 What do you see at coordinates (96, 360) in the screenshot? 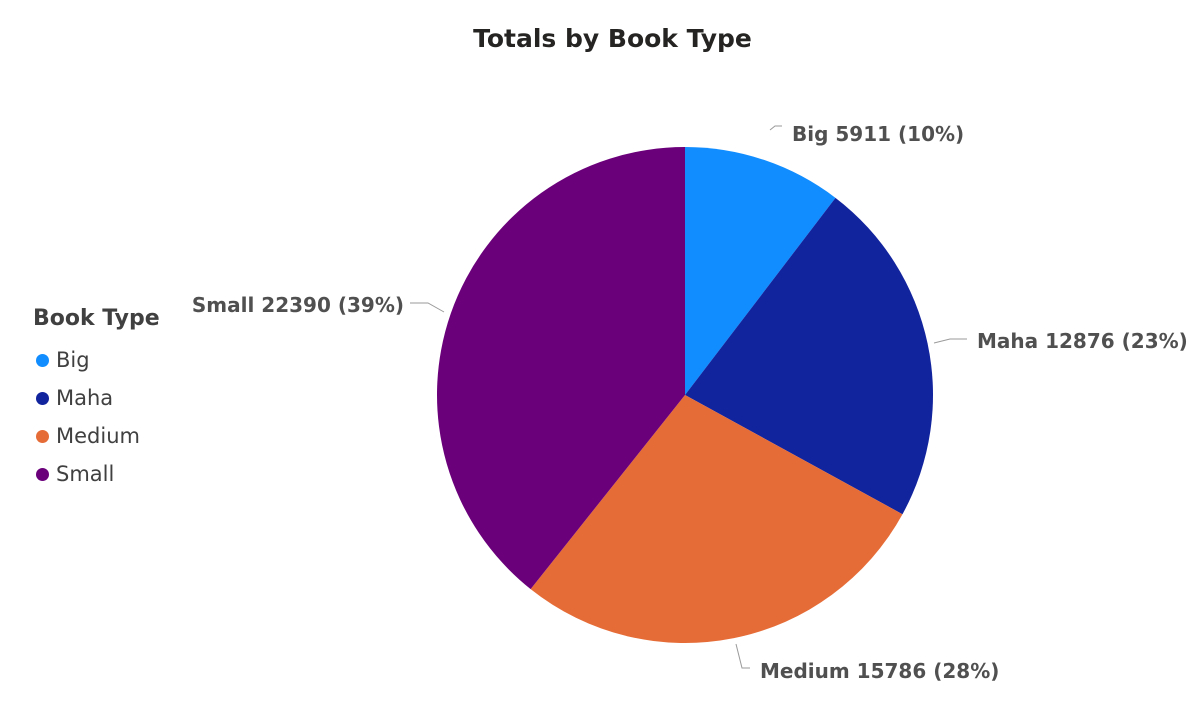
I see `legend-item-big: Big` at bounding box center [96, 360].